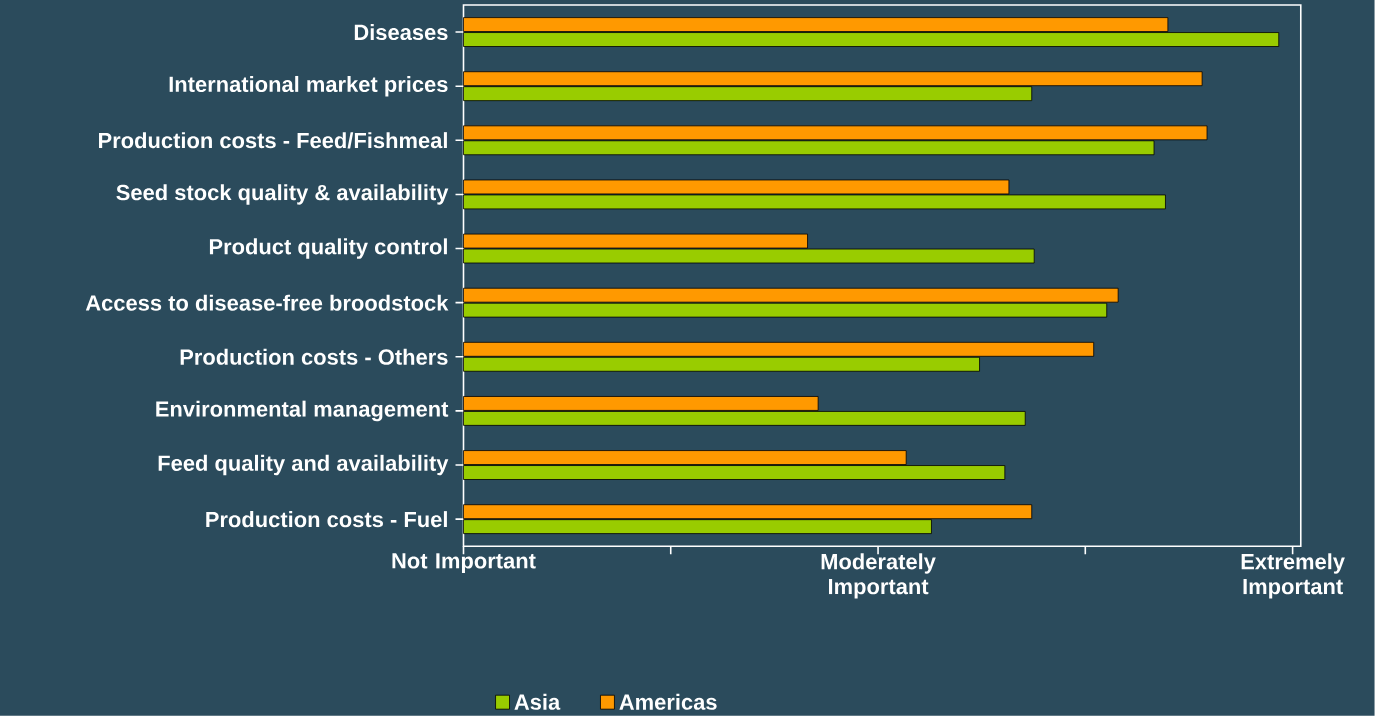  Describe the element at coordinates (878, 576) in the screenshot. I see `text: Moderately Important` at that location.